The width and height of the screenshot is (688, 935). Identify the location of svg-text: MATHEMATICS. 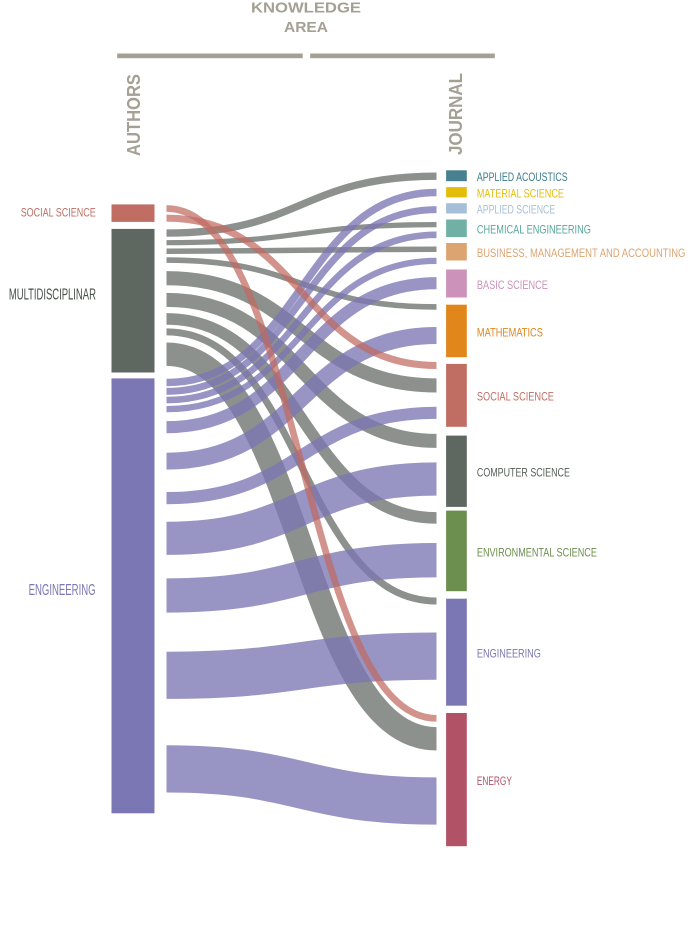
(510, 332).